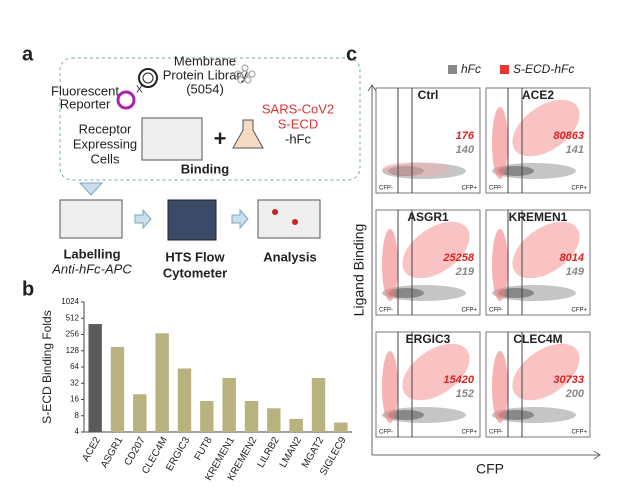  Describe the element at coordinates (428, 217) in the screenshot. I see `plot-title: ASGR1` at that location.